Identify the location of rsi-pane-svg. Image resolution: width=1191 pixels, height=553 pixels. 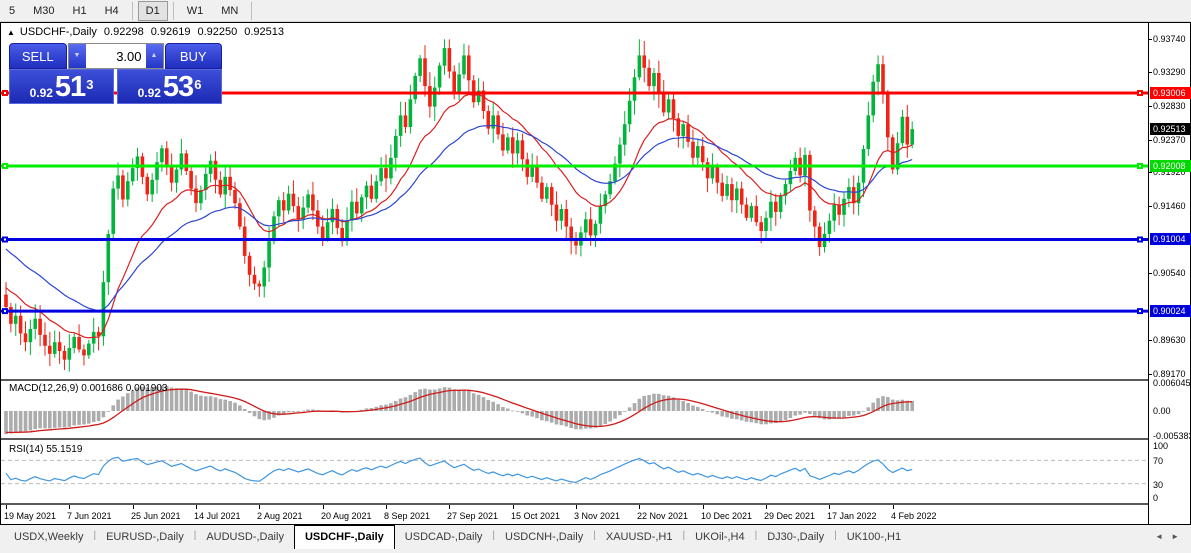
(574, 472).